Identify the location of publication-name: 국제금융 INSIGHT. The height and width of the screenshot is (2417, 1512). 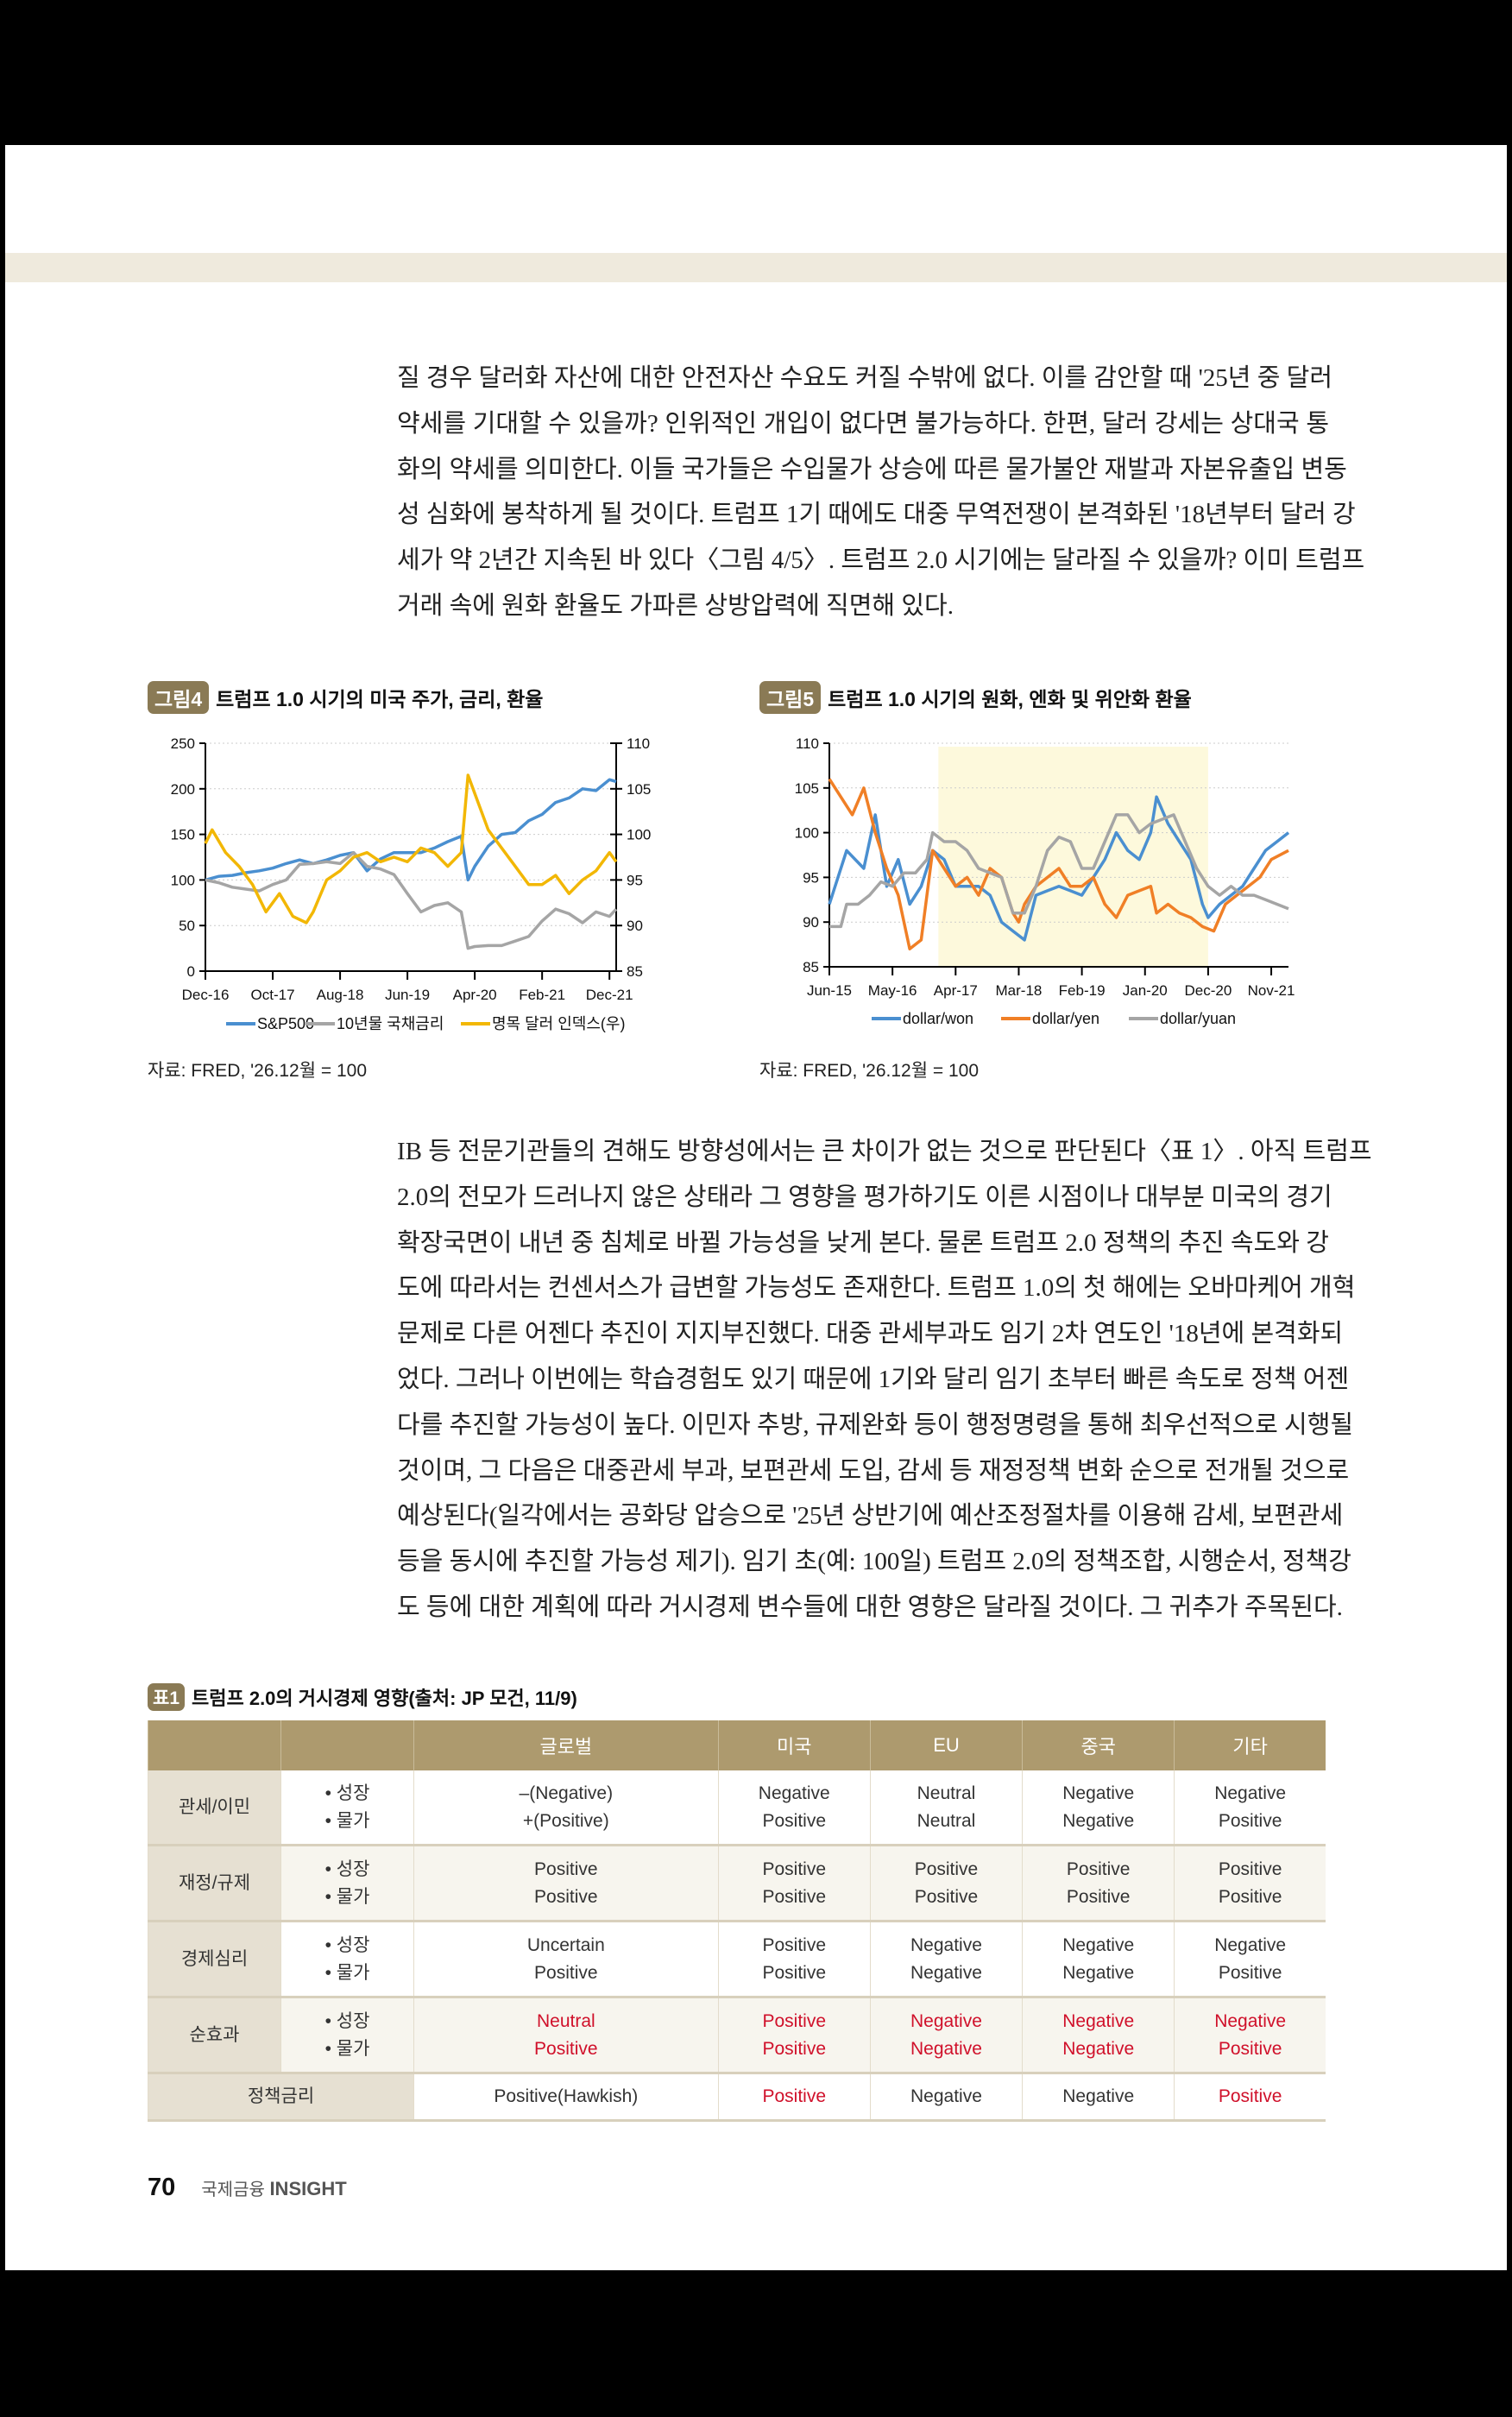
(273, 2187).